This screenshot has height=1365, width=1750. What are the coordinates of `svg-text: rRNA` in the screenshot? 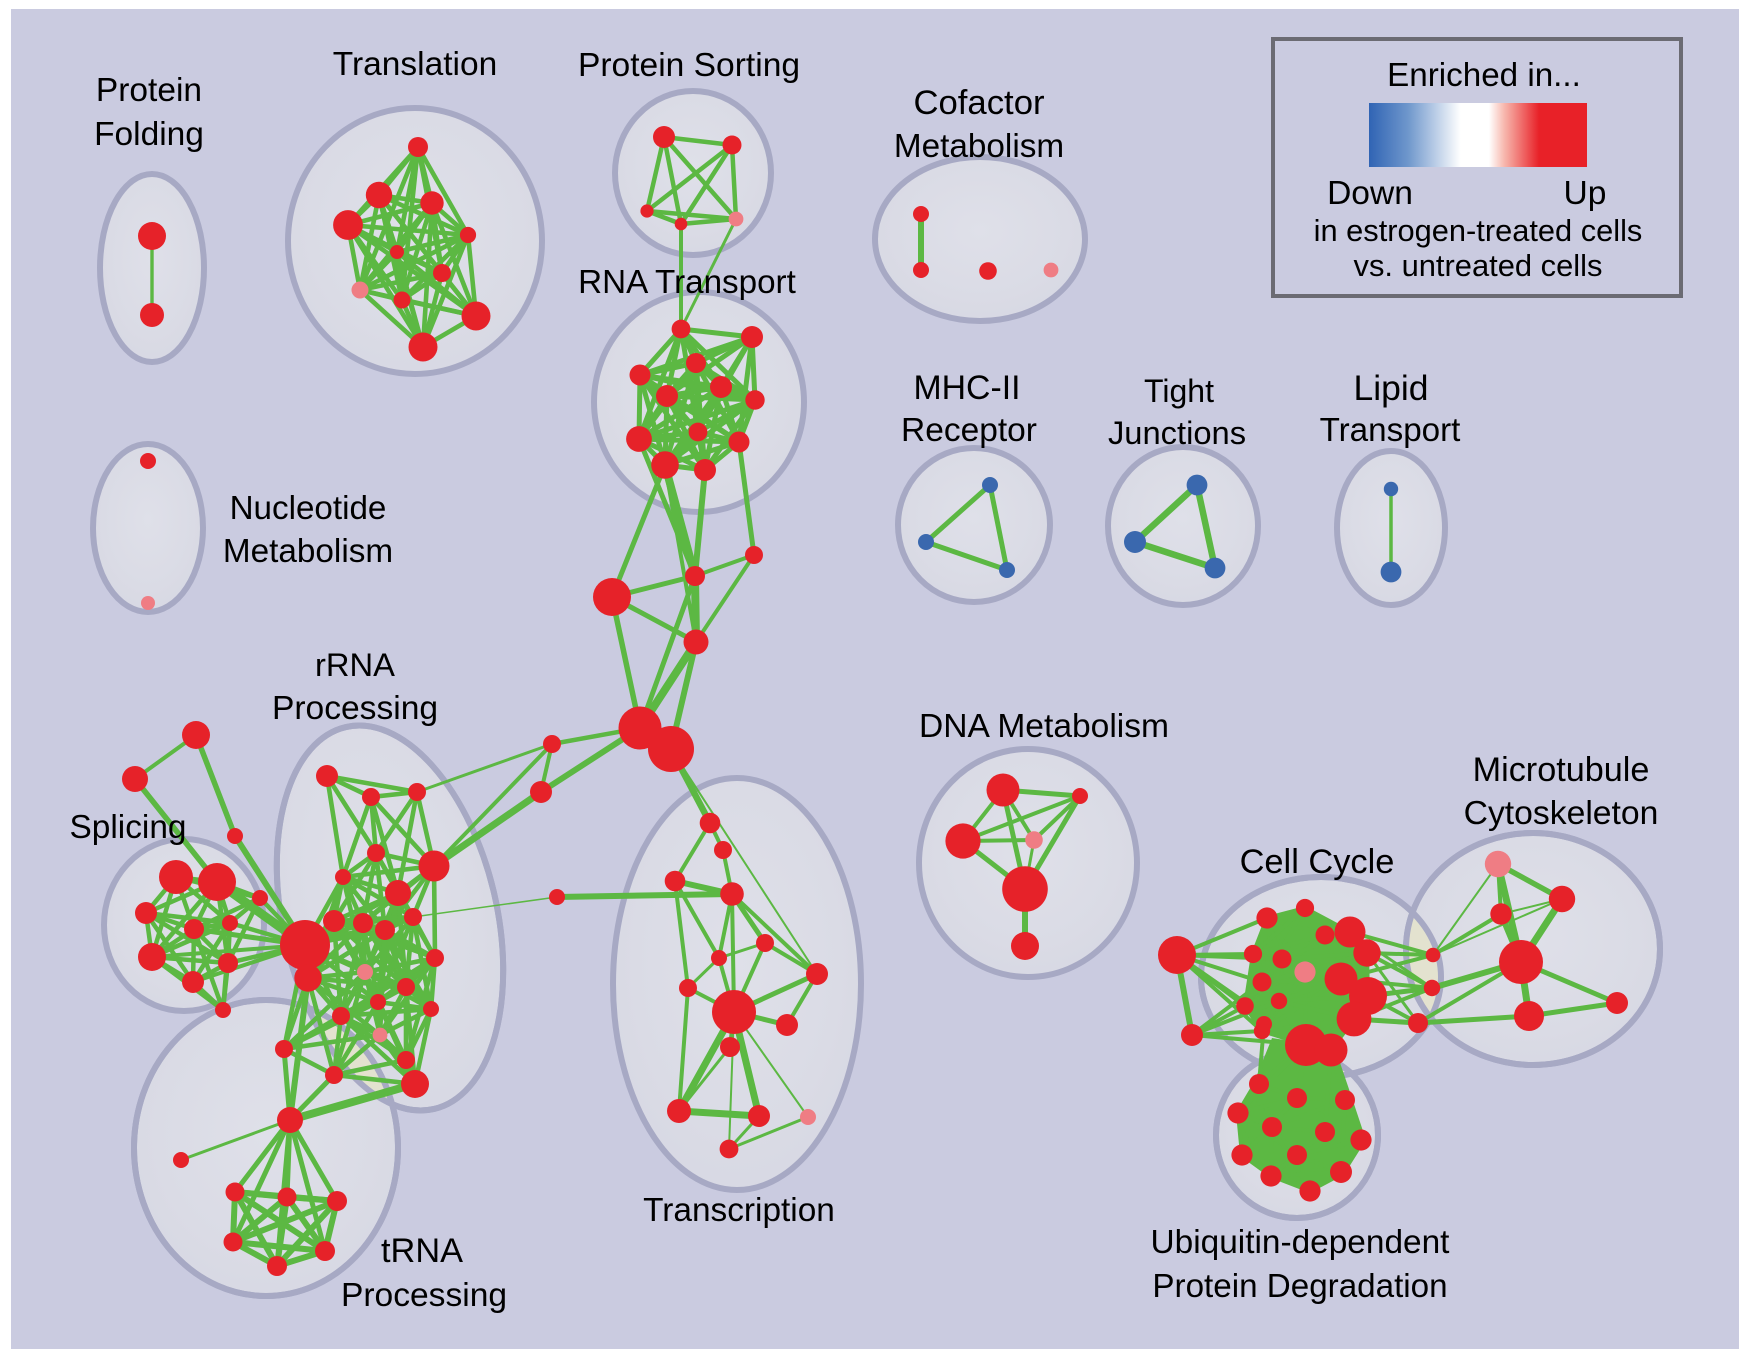 It's located at (355, 664).